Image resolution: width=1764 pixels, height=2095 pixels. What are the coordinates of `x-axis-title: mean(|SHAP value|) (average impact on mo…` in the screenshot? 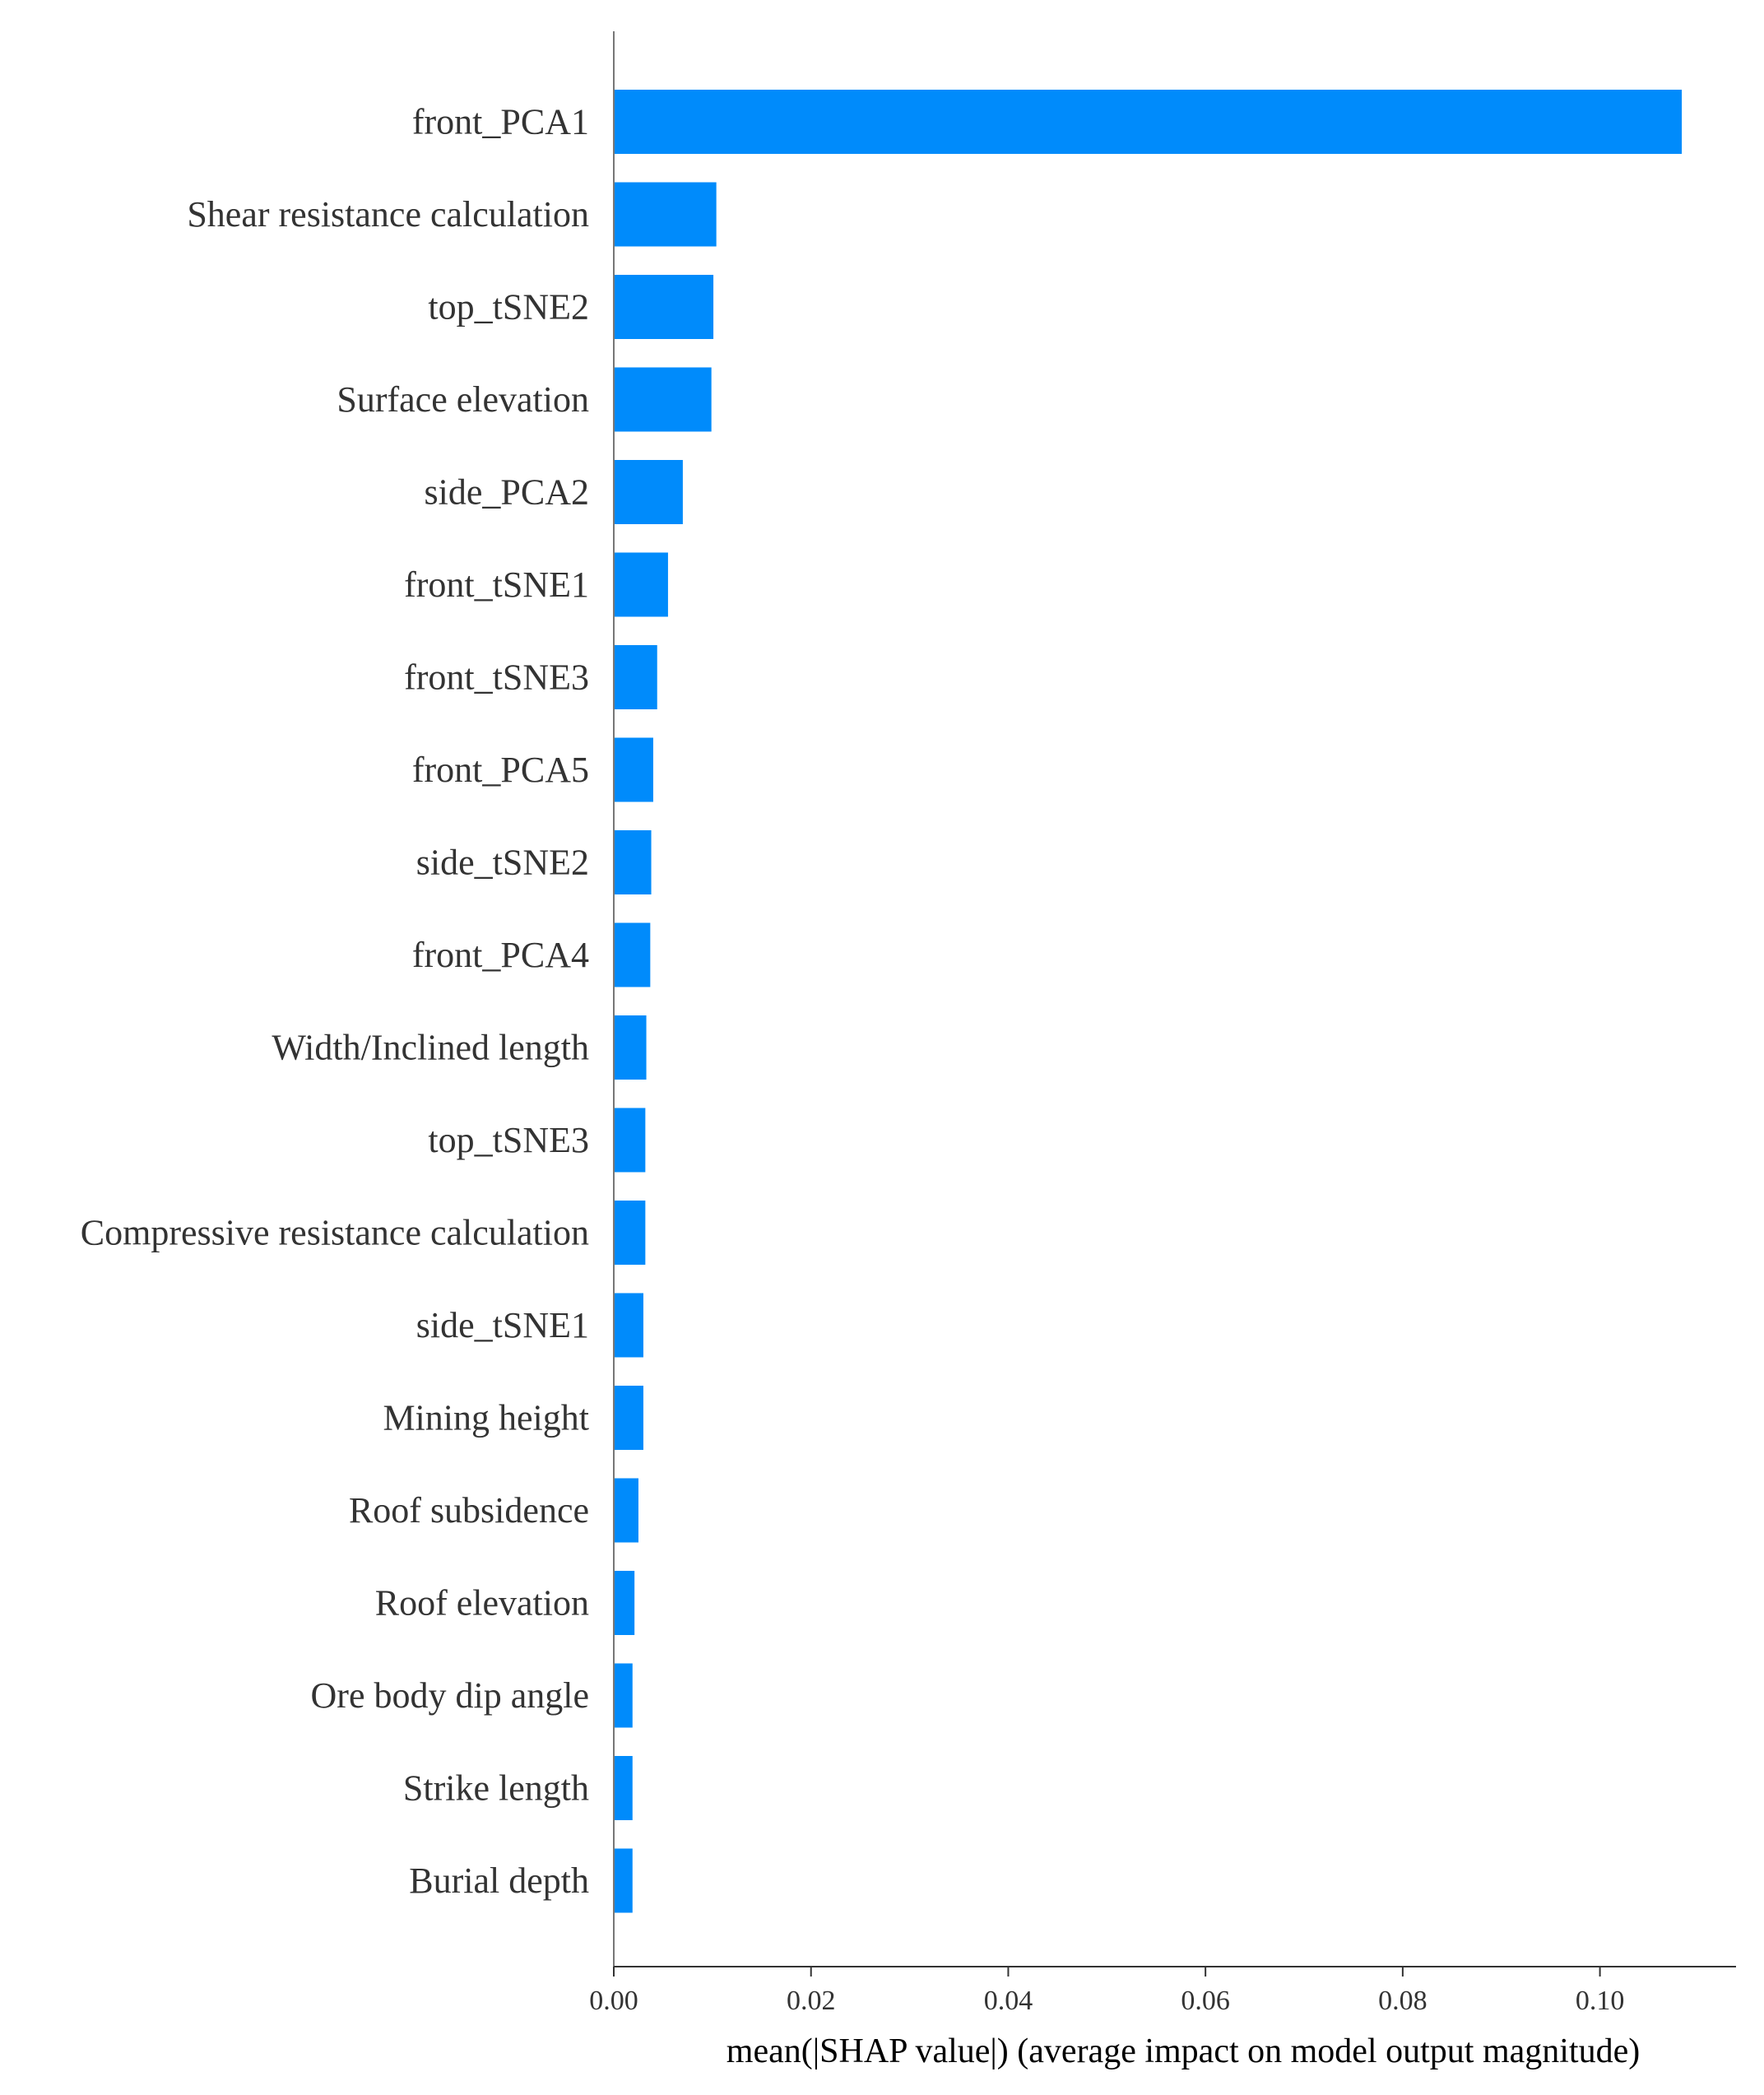 It's located at (1183, 2051).